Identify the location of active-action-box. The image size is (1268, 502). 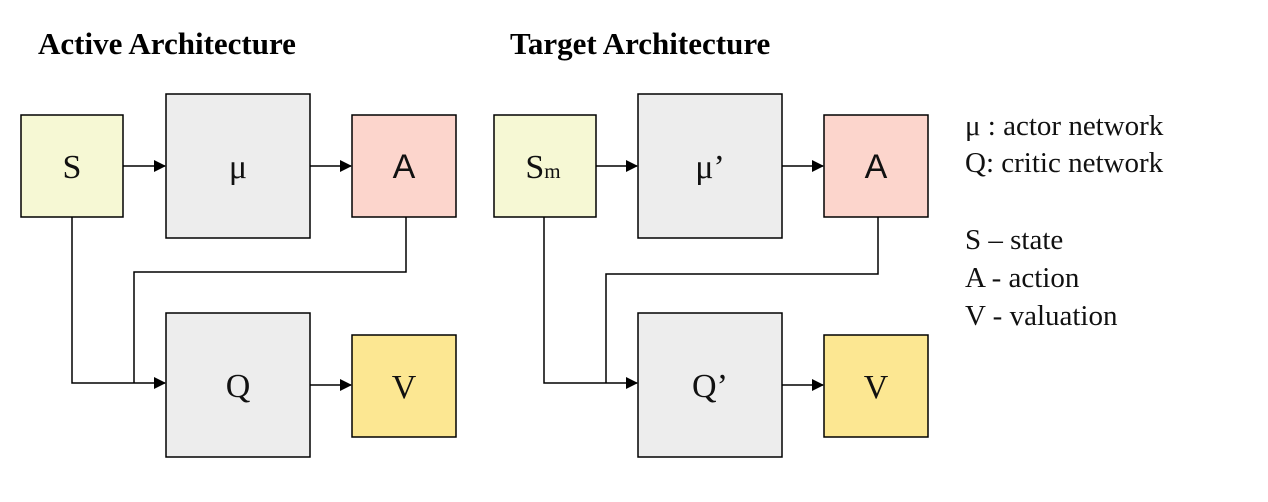
(404, 166).